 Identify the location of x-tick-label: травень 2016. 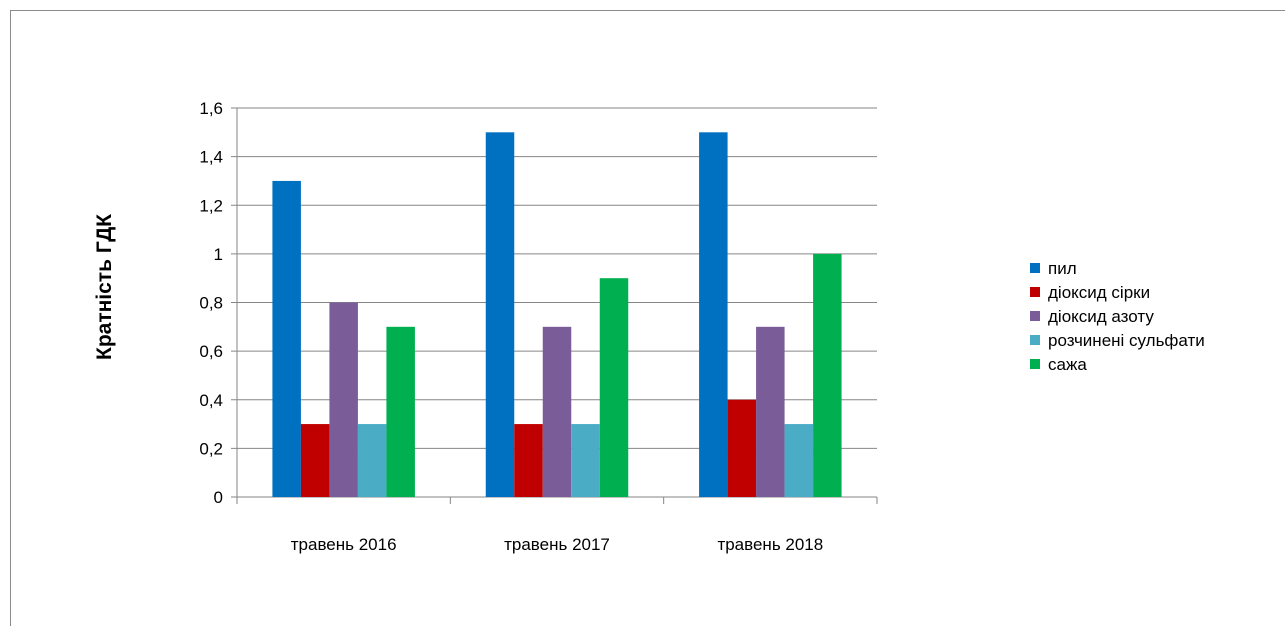
(344, 544).